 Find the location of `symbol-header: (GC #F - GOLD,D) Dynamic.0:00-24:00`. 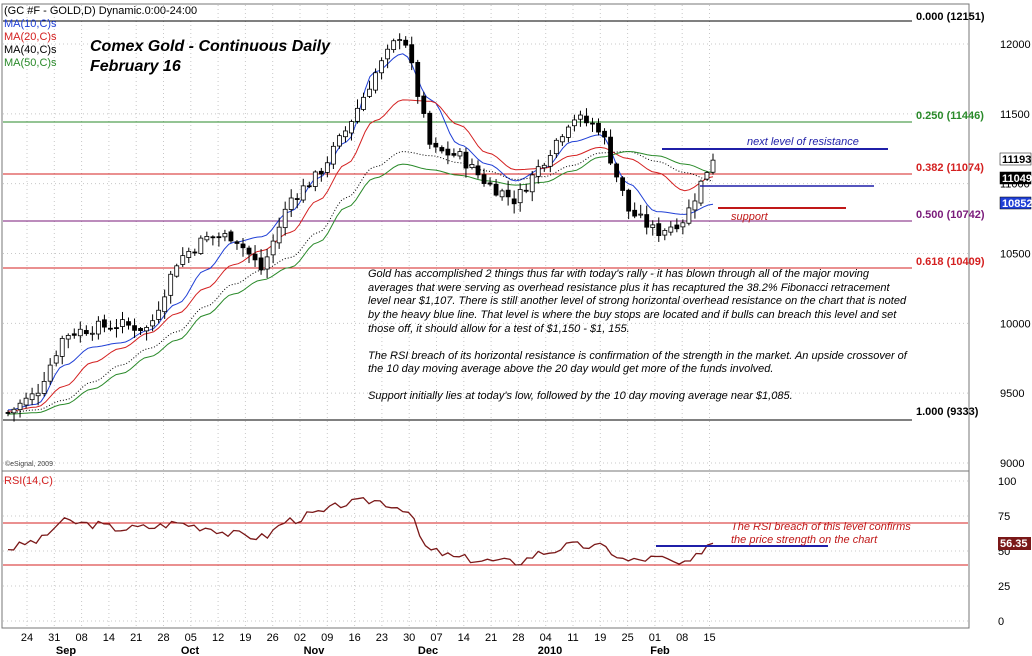

symbol-header: (GC #F - GOLD,D) Dynamic.0:00-24:00 is located at coordinates (100, 11).